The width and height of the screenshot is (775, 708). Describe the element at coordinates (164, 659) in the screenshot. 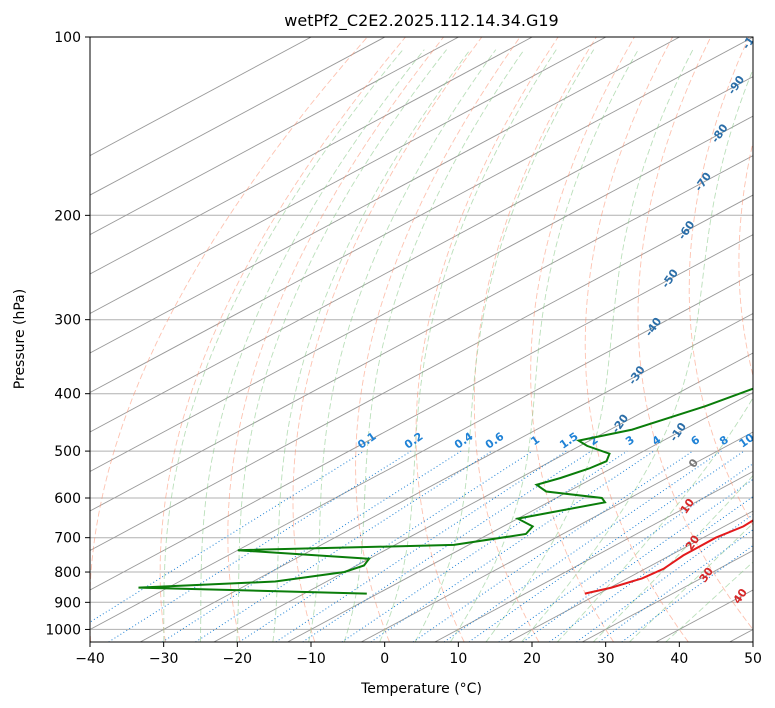

I see `x-tick-label: −30` at that location.